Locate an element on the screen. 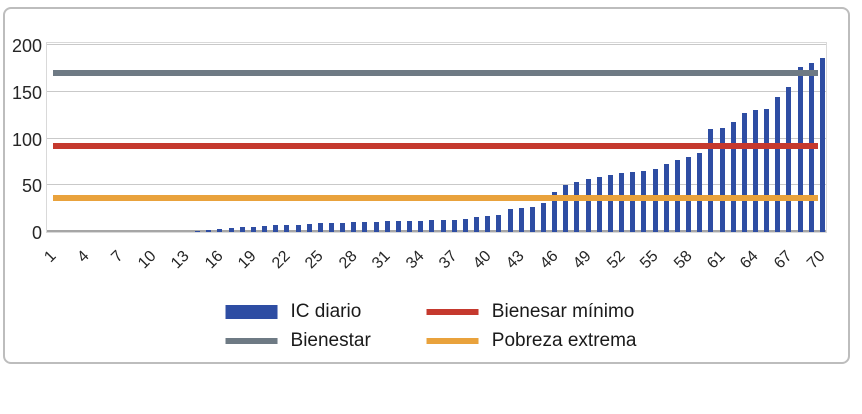 The width and height of the screenshot is (862, 414). y-tick-label-100: 100 is located at coordinates (26, 139).